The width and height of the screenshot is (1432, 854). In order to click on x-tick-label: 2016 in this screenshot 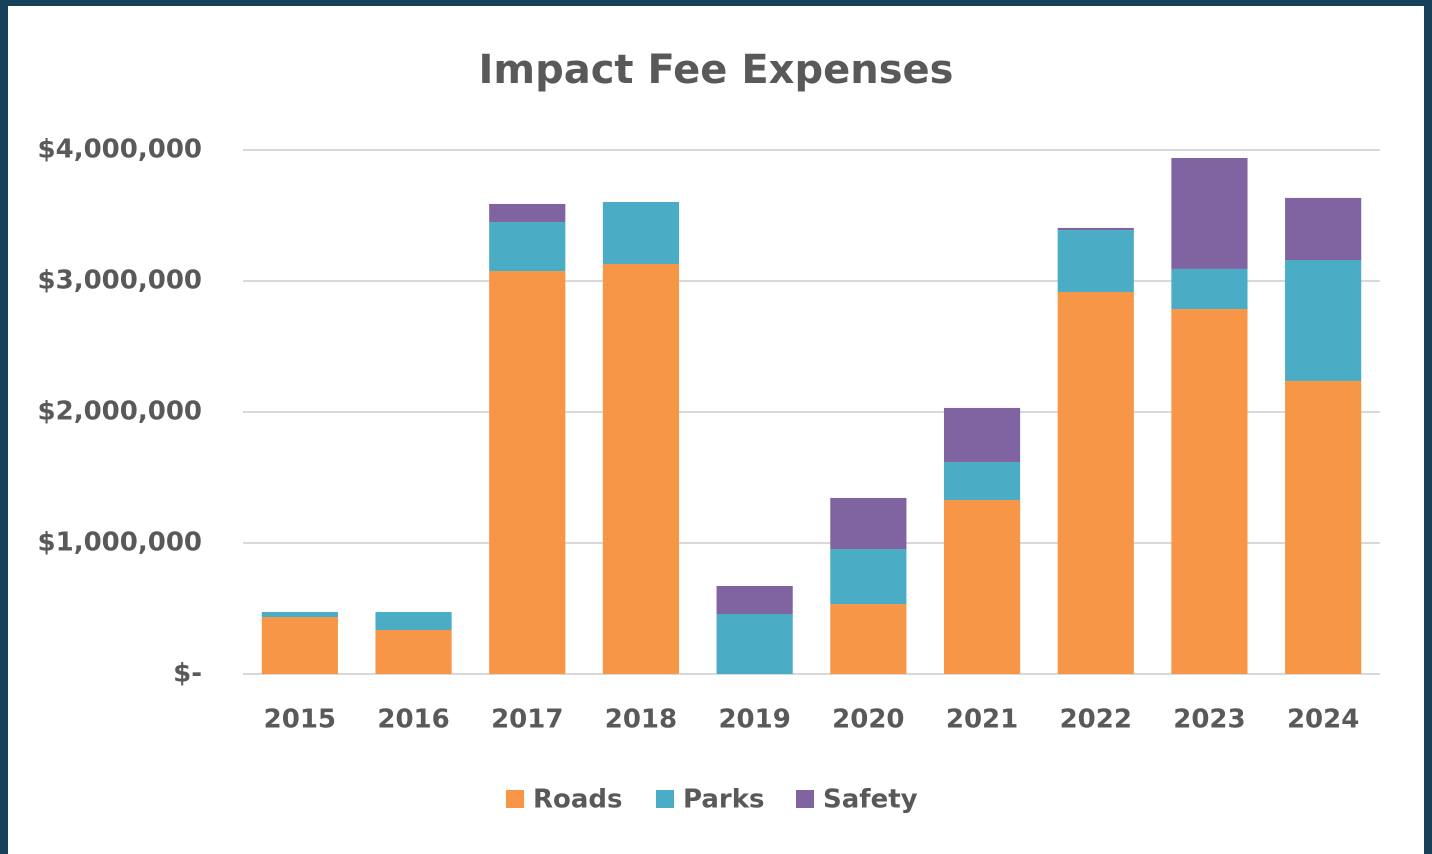, I will do `click(413, 720)`.